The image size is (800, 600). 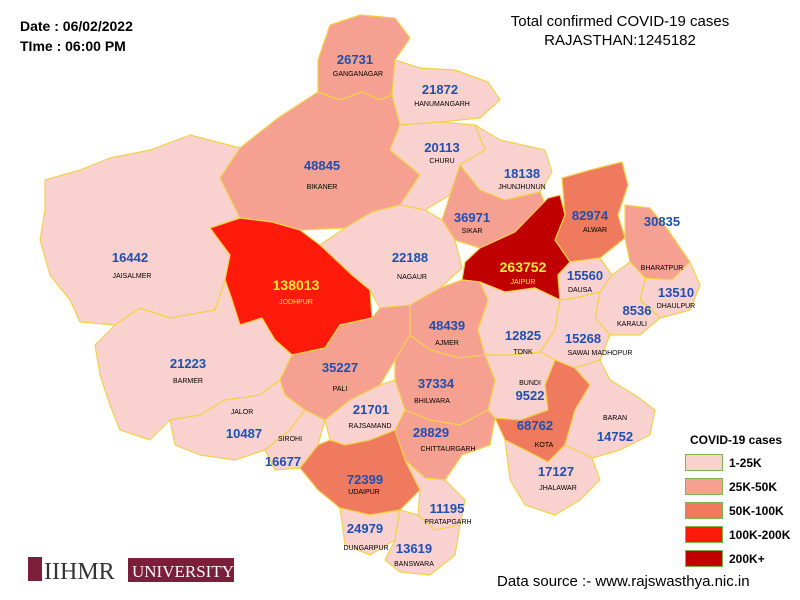 I want to click on case-count-karauli: 8536, so click(x=637, y=310).